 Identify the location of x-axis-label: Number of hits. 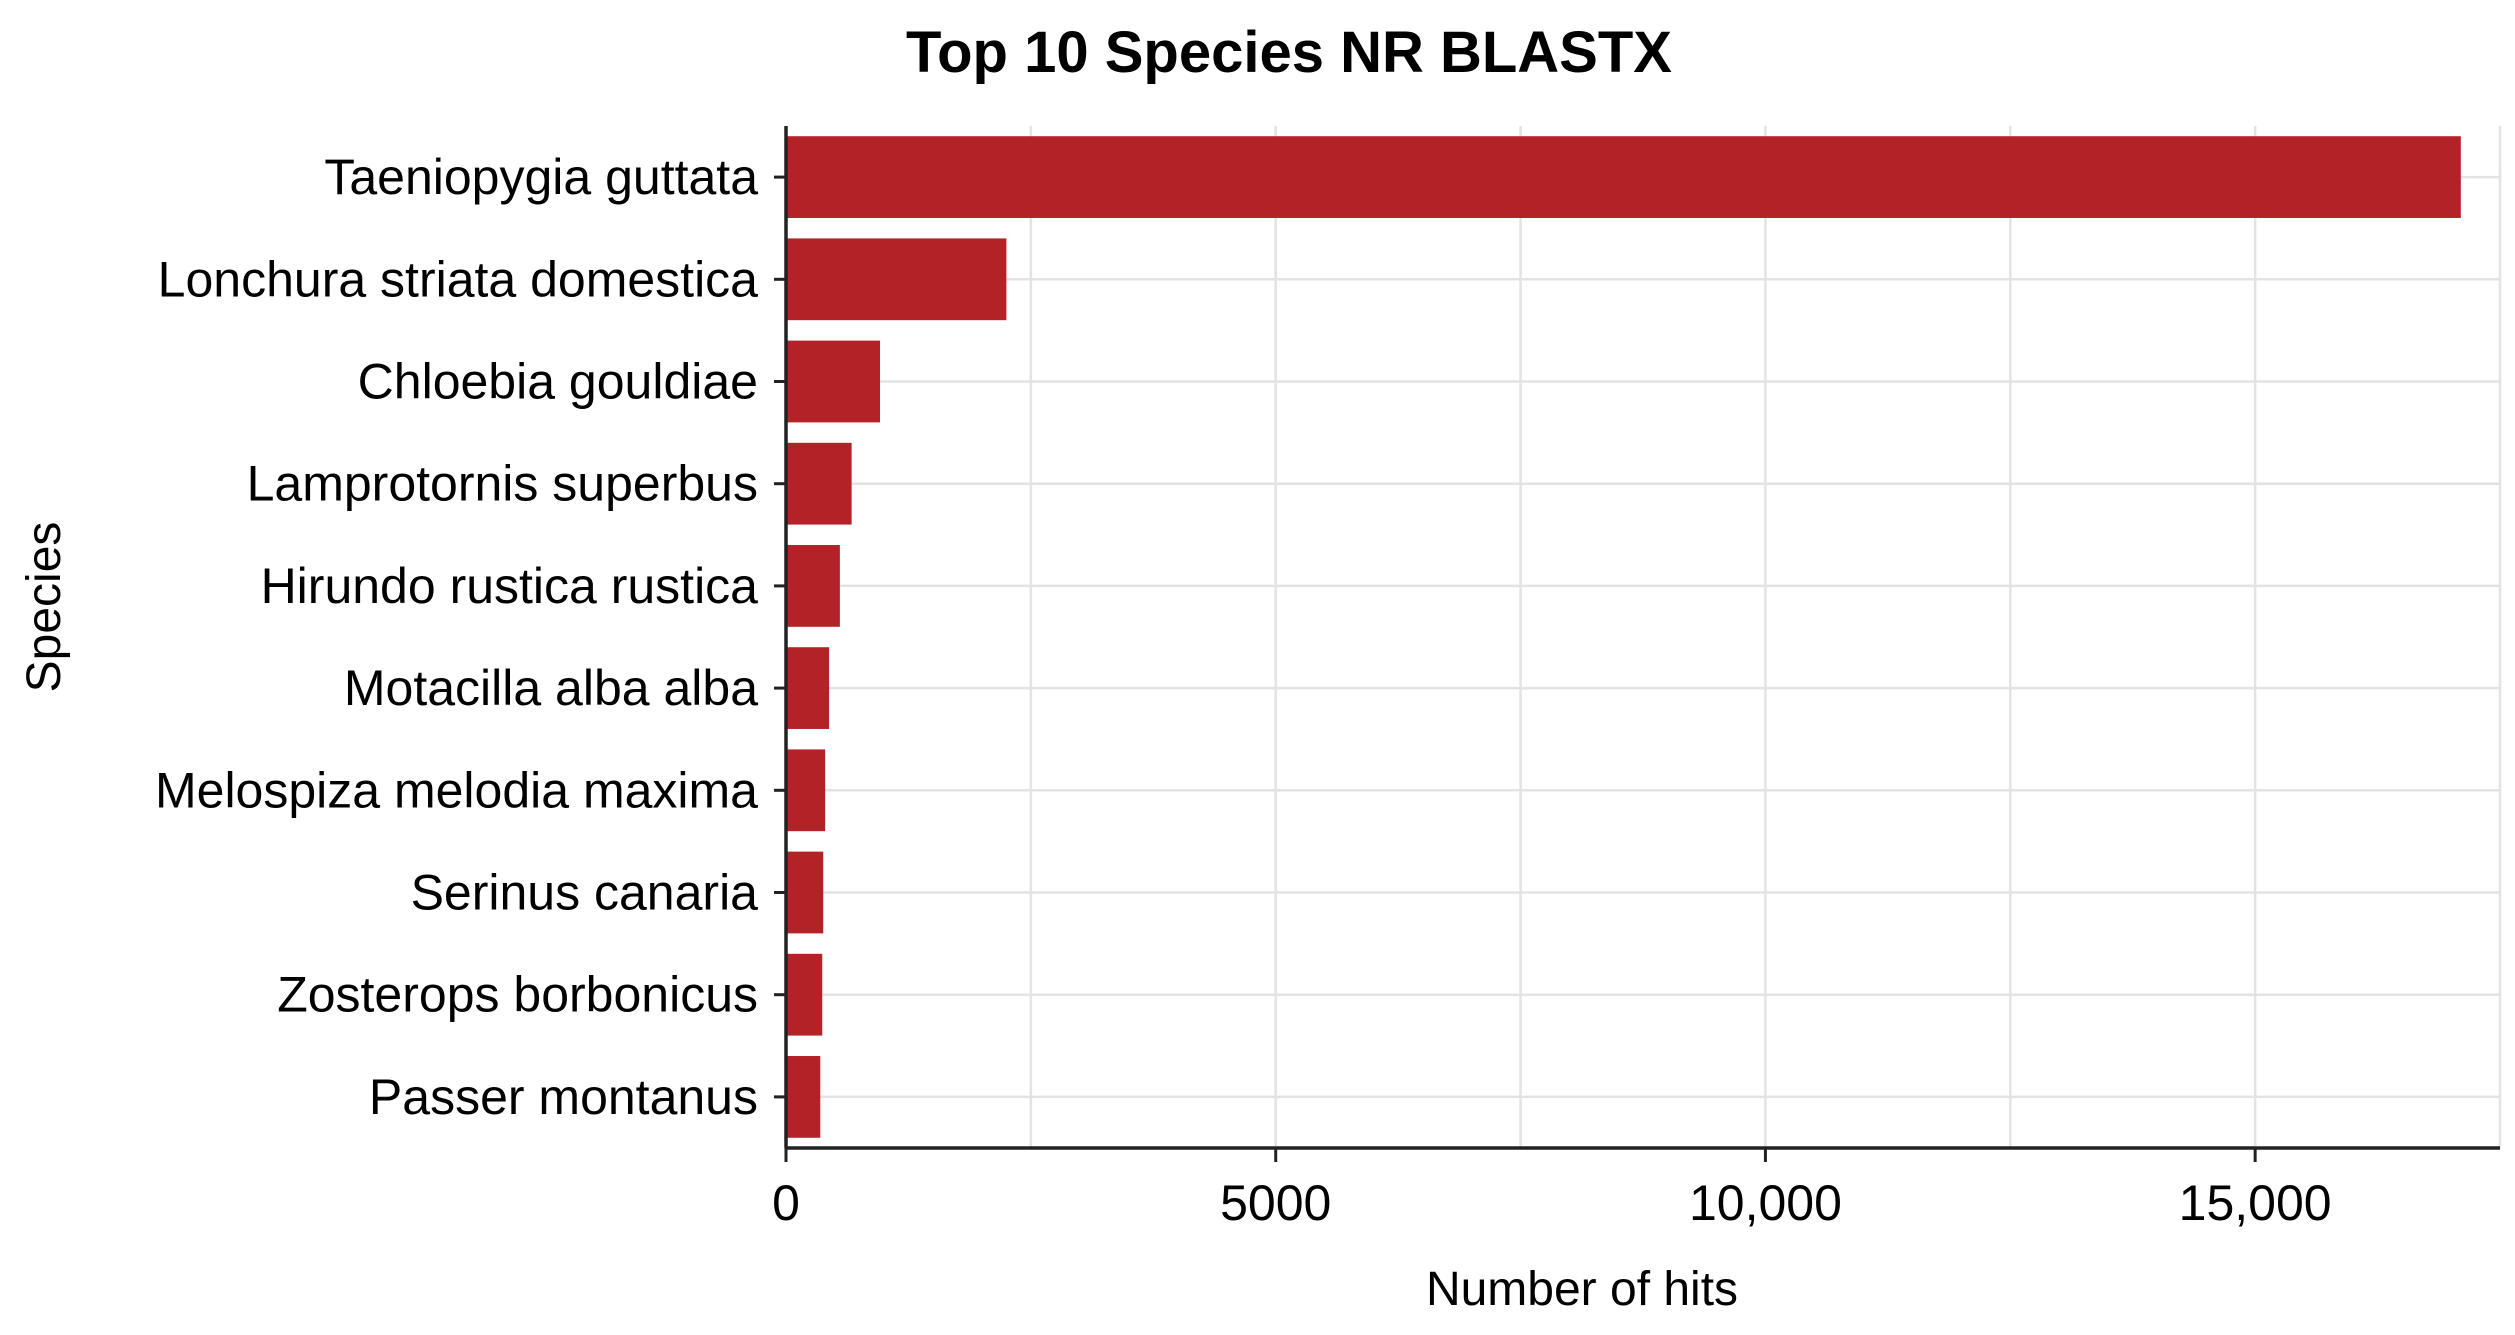
(1582, 1289).